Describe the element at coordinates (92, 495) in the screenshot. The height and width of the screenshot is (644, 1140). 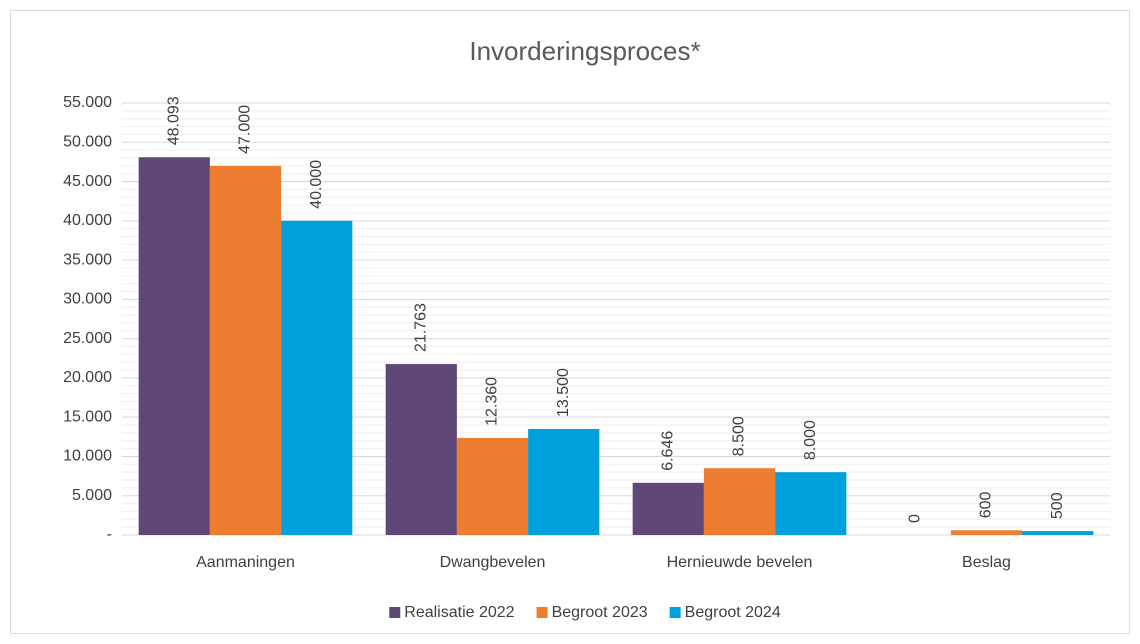
I see `y-tick-label: 5.000` at that location.